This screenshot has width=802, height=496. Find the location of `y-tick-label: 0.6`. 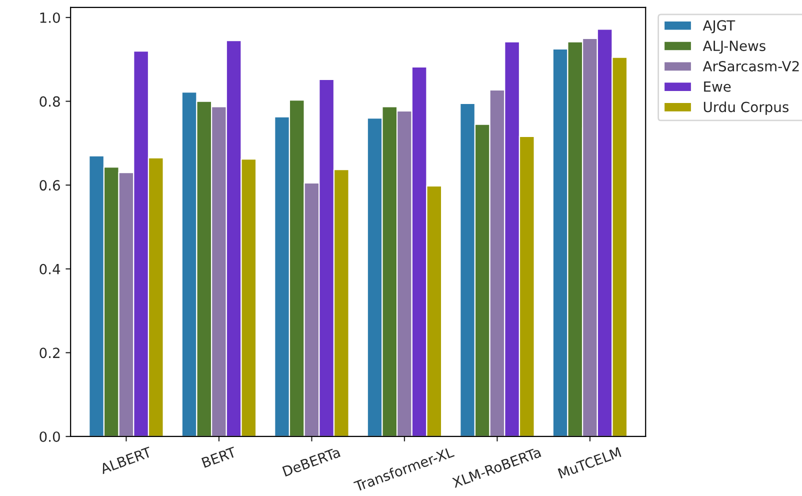

y-tick-label: 0.6 is located at coordinates (50, 185).